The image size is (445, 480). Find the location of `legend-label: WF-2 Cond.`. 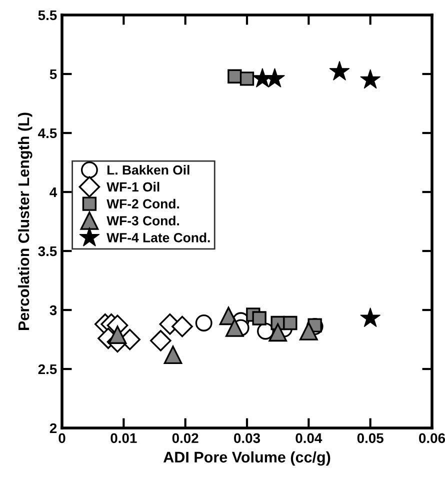

legend-label: WF-2 Cond. is located at coordinates (142, 203).